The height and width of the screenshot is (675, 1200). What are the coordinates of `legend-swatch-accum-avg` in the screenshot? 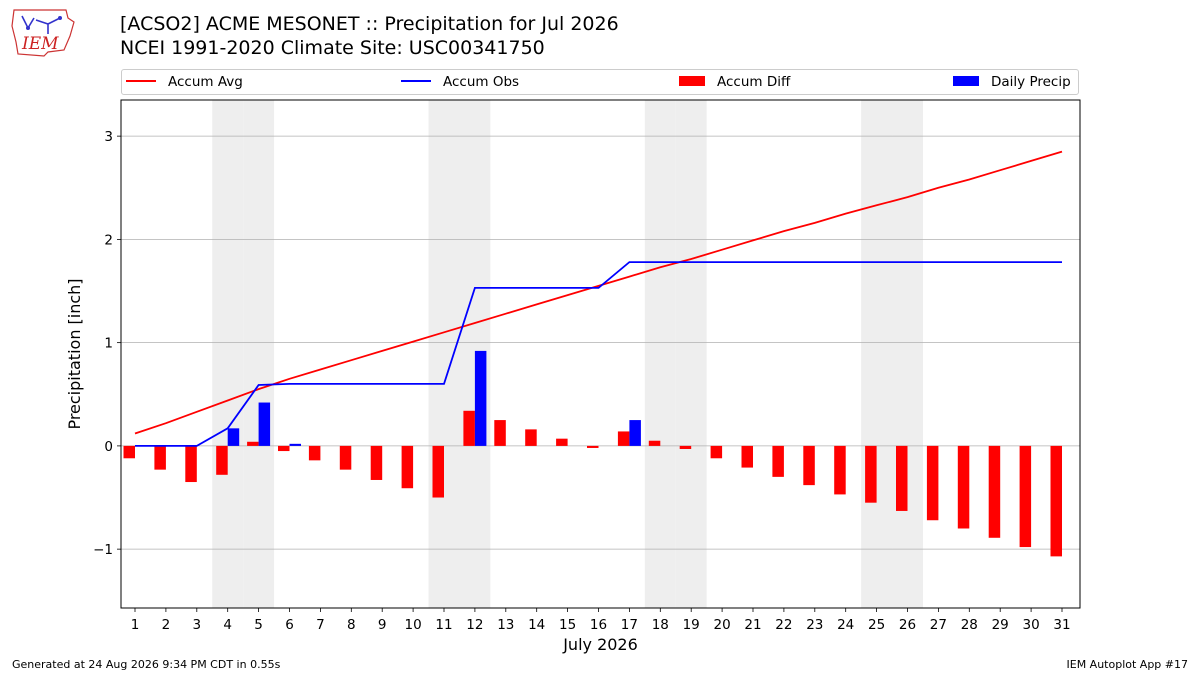 It's located at (141, 81).